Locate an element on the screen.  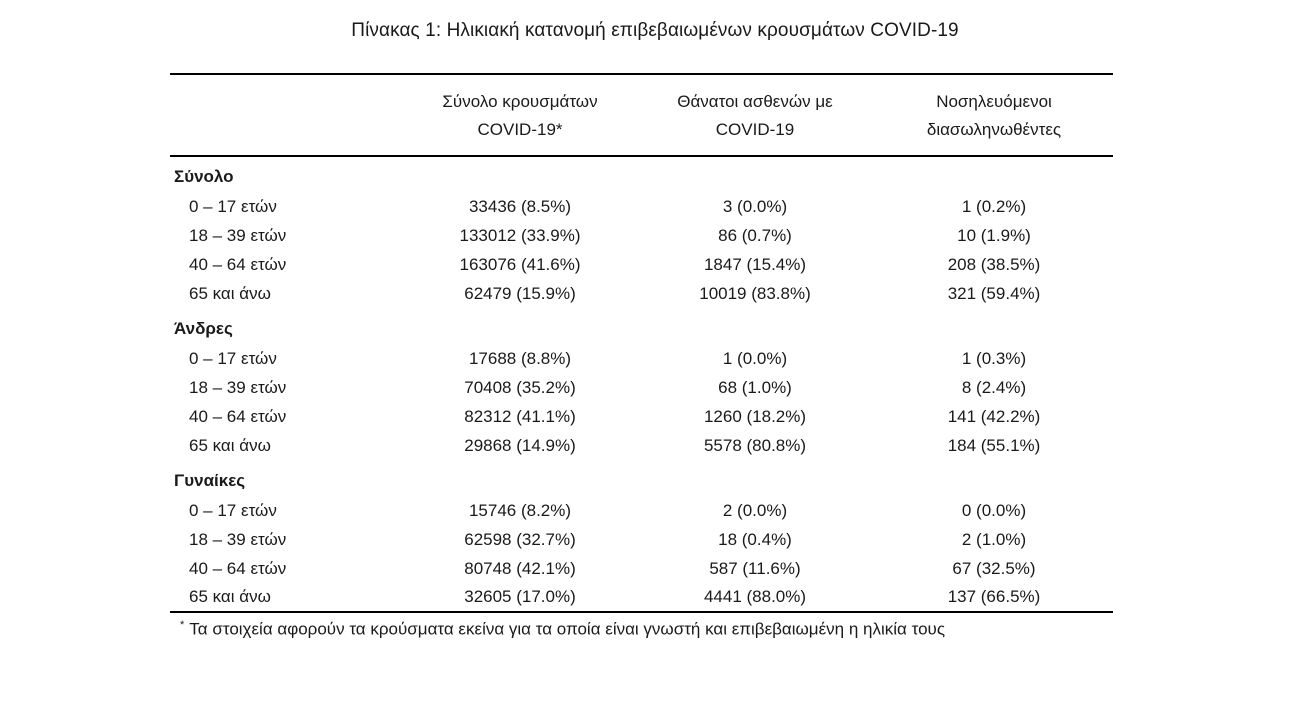
cases-value: 80748 (42.1%) is located at coordinates (520, 568).